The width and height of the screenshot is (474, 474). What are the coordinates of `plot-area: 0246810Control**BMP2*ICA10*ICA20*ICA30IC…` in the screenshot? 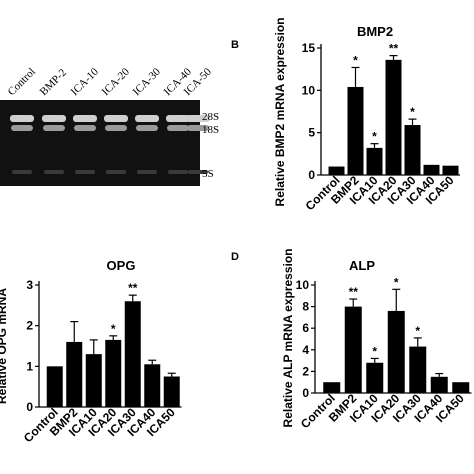 It's located at (384, 353).